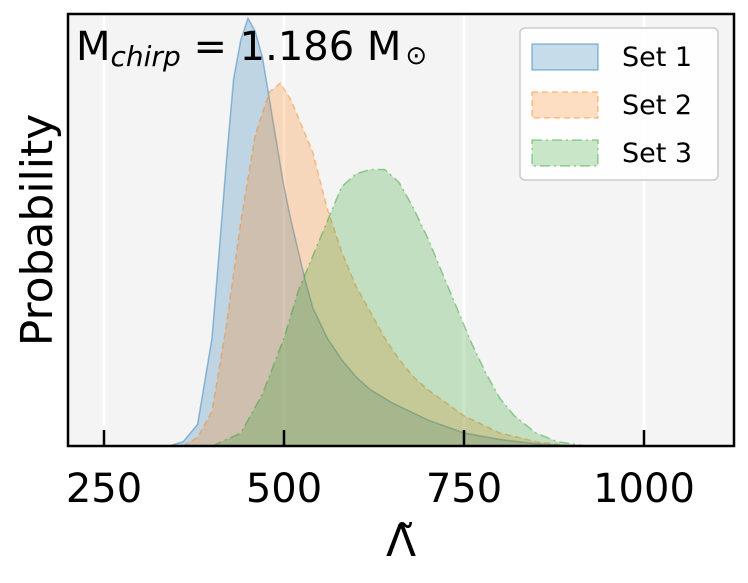  I want to click on legend-label-3: Set 3, so click(657, 153).